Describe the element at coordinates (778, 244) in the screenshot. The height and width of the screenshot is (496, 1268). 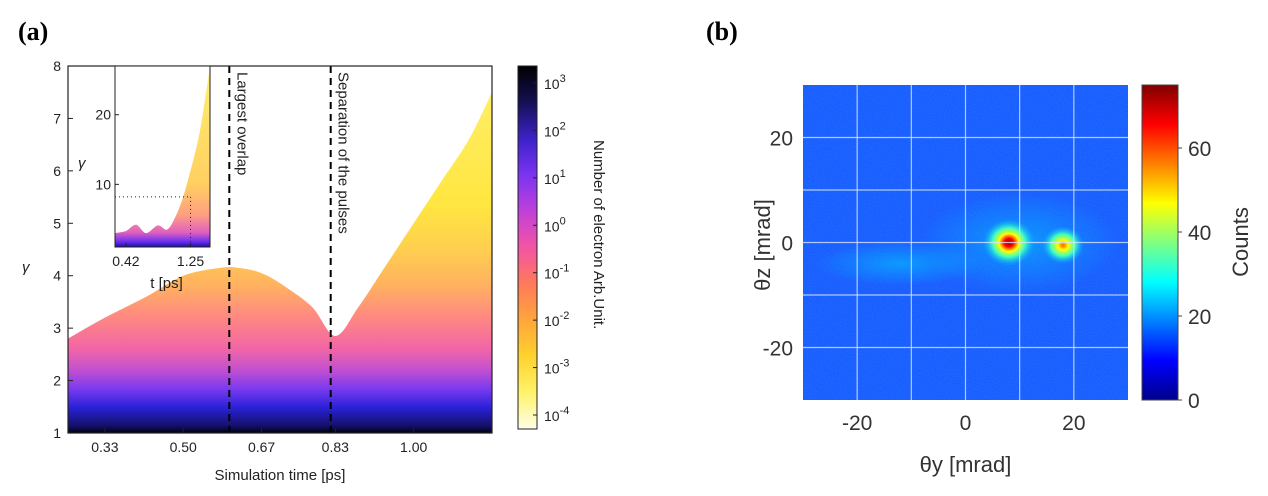
I see `panel-b-y-ticks: 20 0 -20` at that location.